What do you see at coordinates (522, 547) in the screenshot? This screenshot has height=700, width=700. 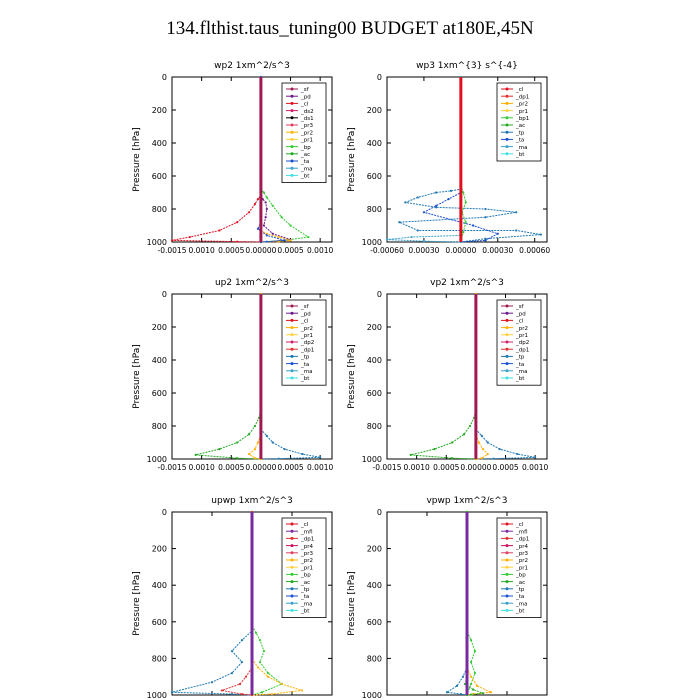 I see `legend-label: _pr4` at bounding box center [522, 547].